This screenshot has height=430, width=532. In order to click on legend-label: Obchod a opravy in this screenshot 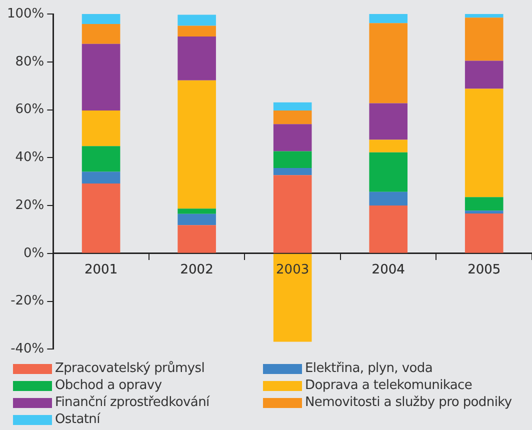, I will do `click(108, 385)`.